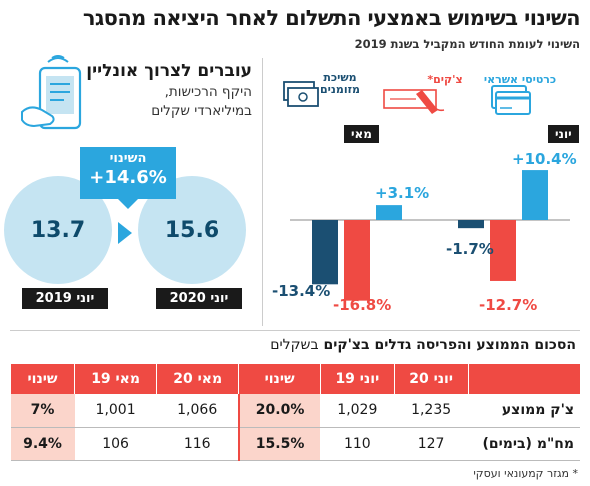 The width and height of the screenshot is (590, 486). I want to click on value-label-june-checks: -12.7%, so click(508, 305).